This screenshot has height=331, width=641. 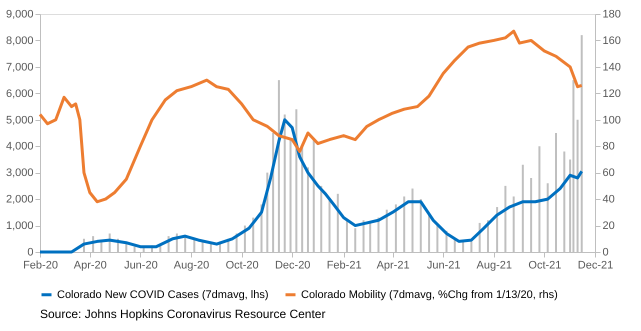 I want to click on x-tick-label: Apr-21, so click(x=393, y=266).